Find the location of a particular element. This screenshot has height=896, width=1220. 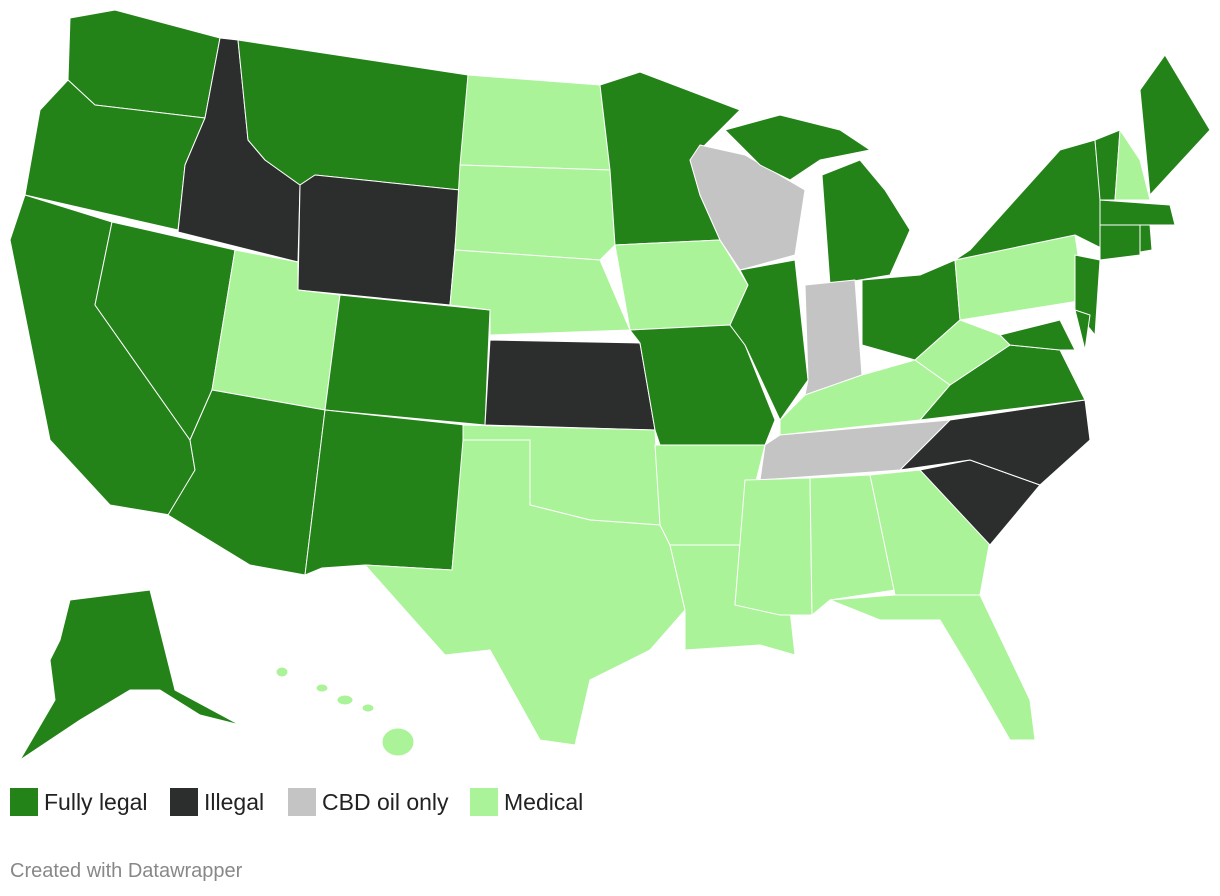

legend-label: CBD oil only is located at coordinates (385, 801).